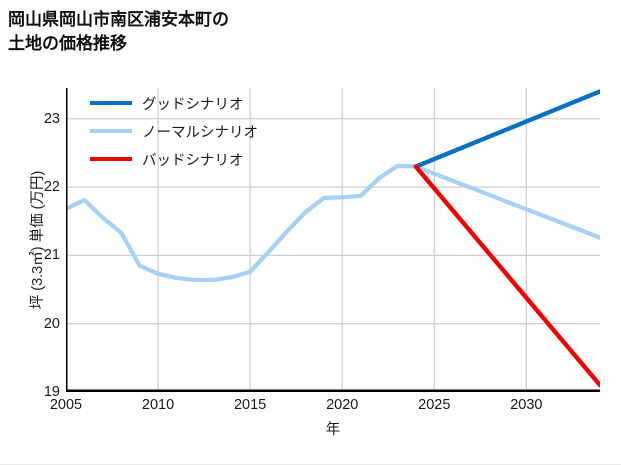 This screenshot has width=621, height=465. What do you see at coordinates (200, 132) in the screenshot?
I see `legend-label-normal: ノーマルシナリオ` at bounding box center [200, 132].